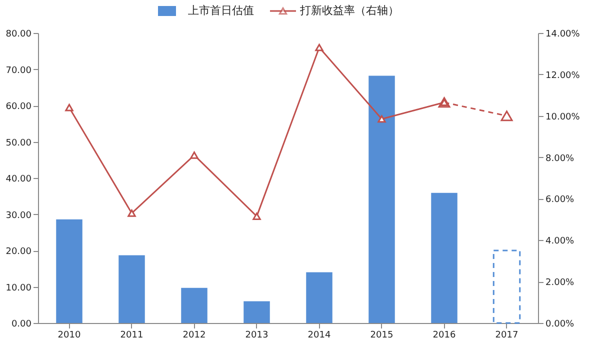 This screenshot has width=600, height=360. I want to click on x-tick-label: 2013, so click(256, 335).